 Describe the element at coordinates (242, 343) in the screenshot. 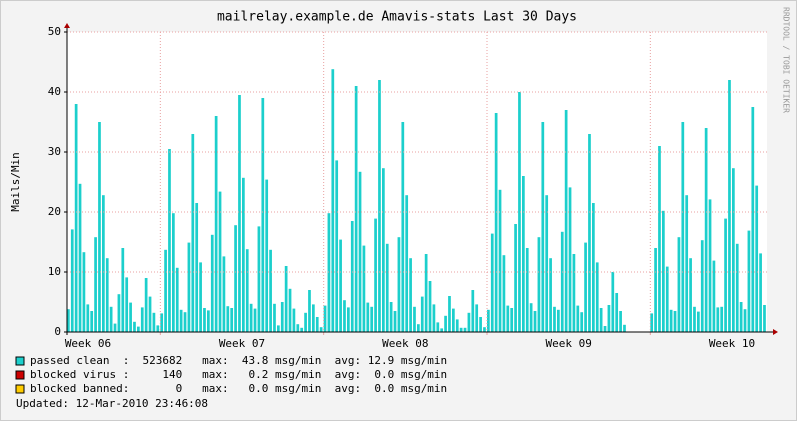

I see `x-tick-label: Week 07` at that location.